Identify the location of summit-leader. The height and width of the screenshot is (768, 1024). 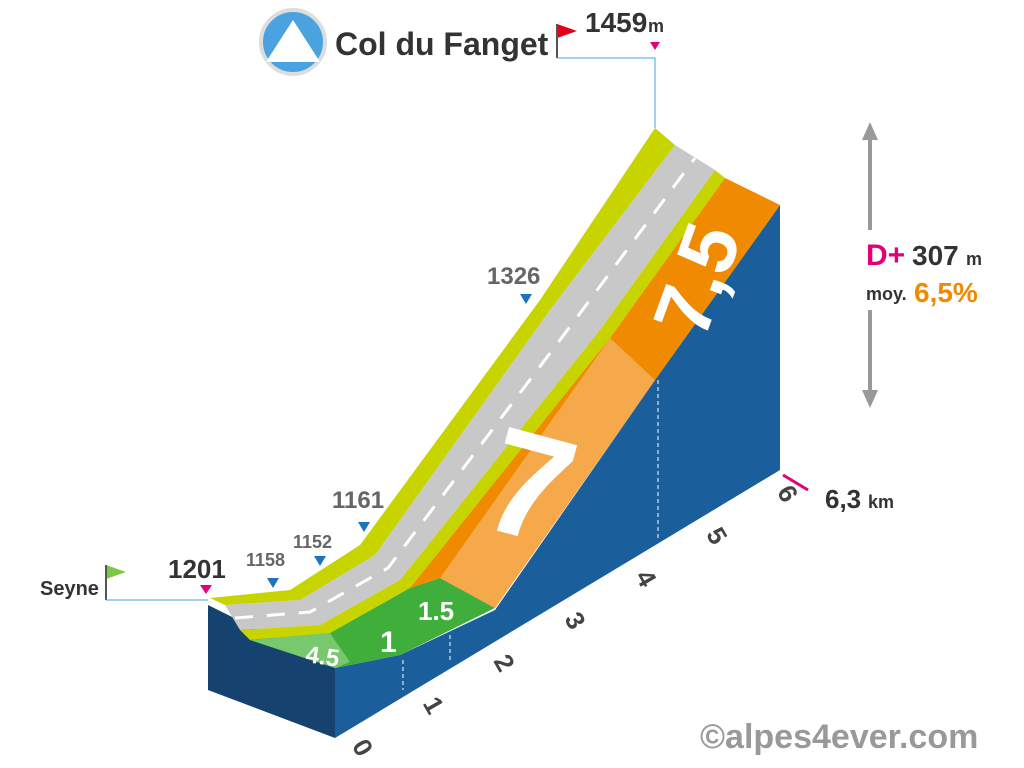
(606, 92).